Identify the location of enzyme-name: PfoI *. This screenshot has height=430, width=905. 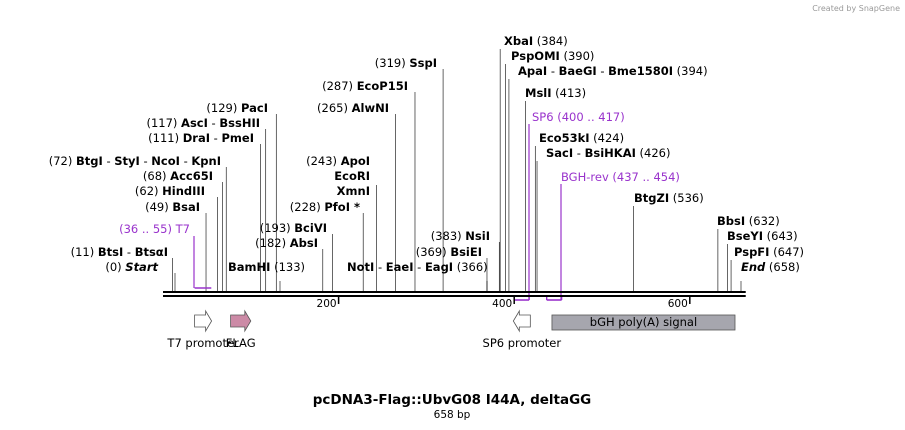
(342, 207).